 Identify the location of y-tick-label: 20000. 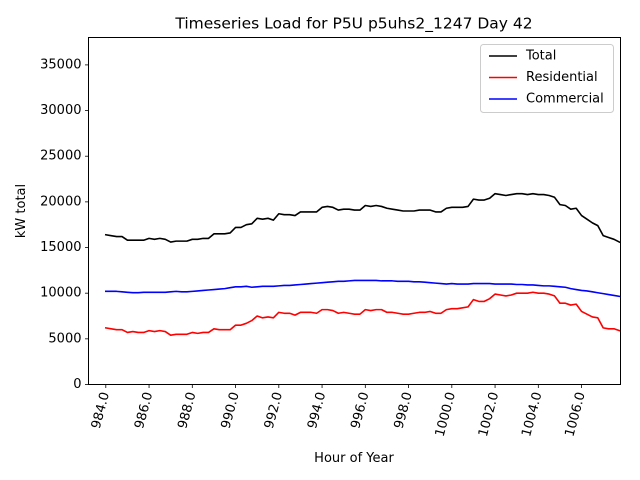
(60, 201).